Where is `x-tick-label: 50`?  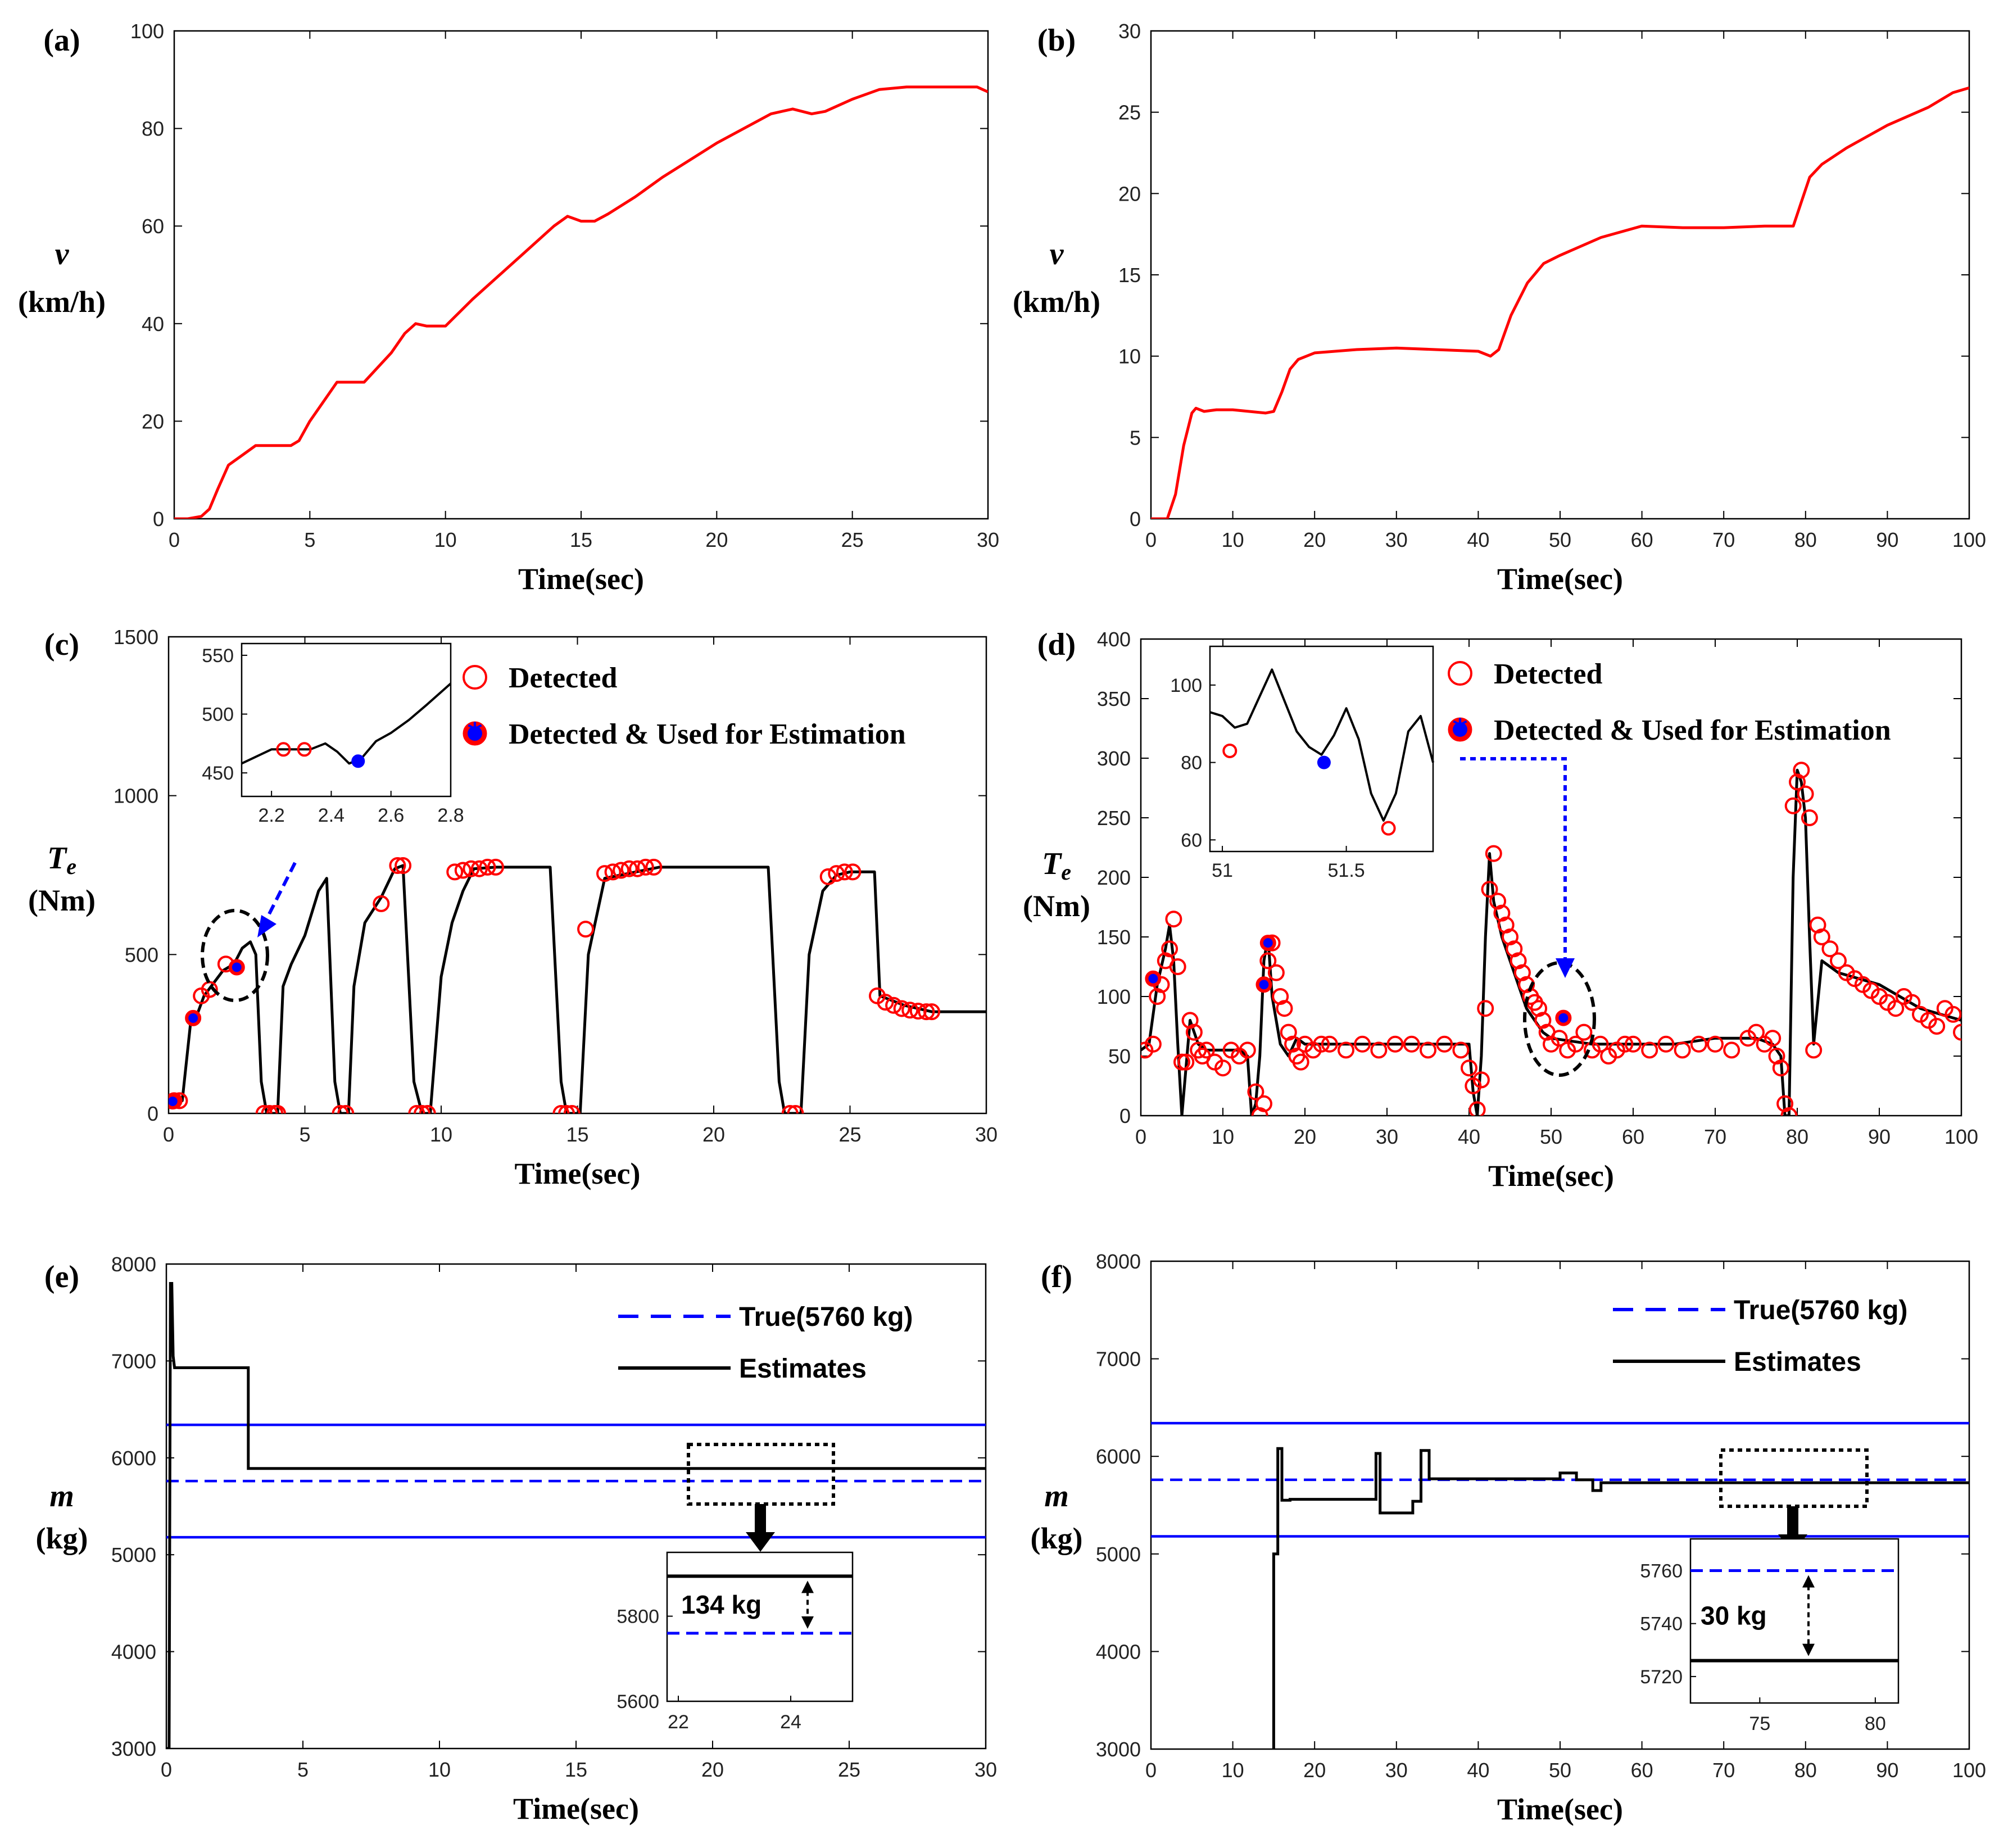
x-tick-label: 50 is located at coordinates (1560, 539).